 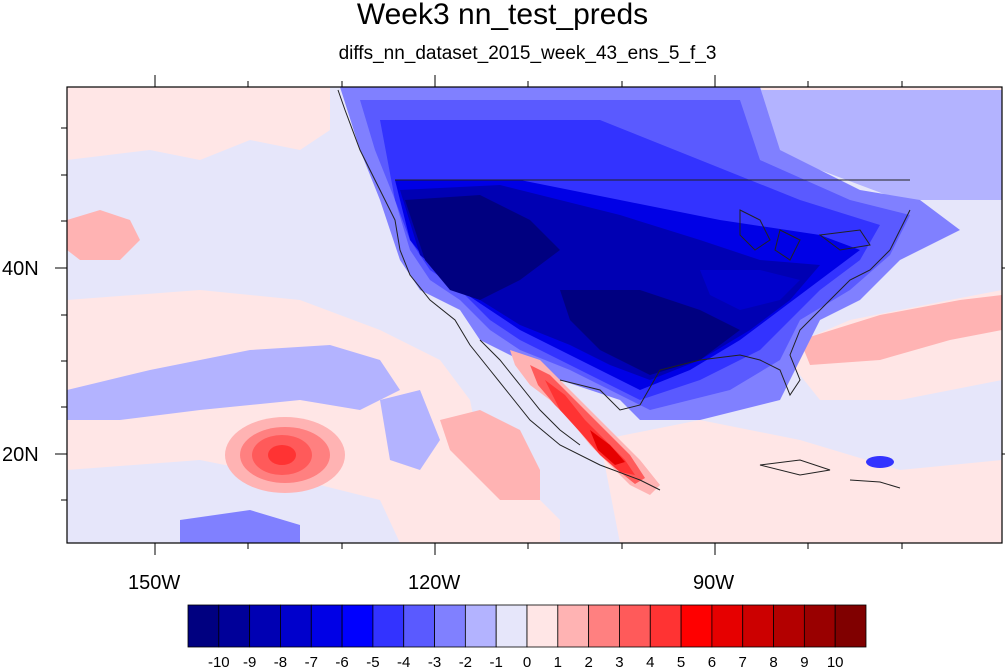 I want to click on colorbar-tick-label: 1, so click(x=557, y=662).